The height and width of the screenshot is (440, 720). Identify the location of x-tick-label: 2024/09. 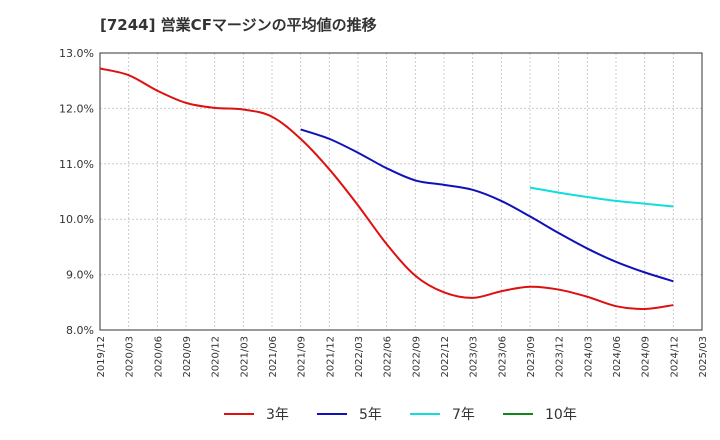
(646, 357).